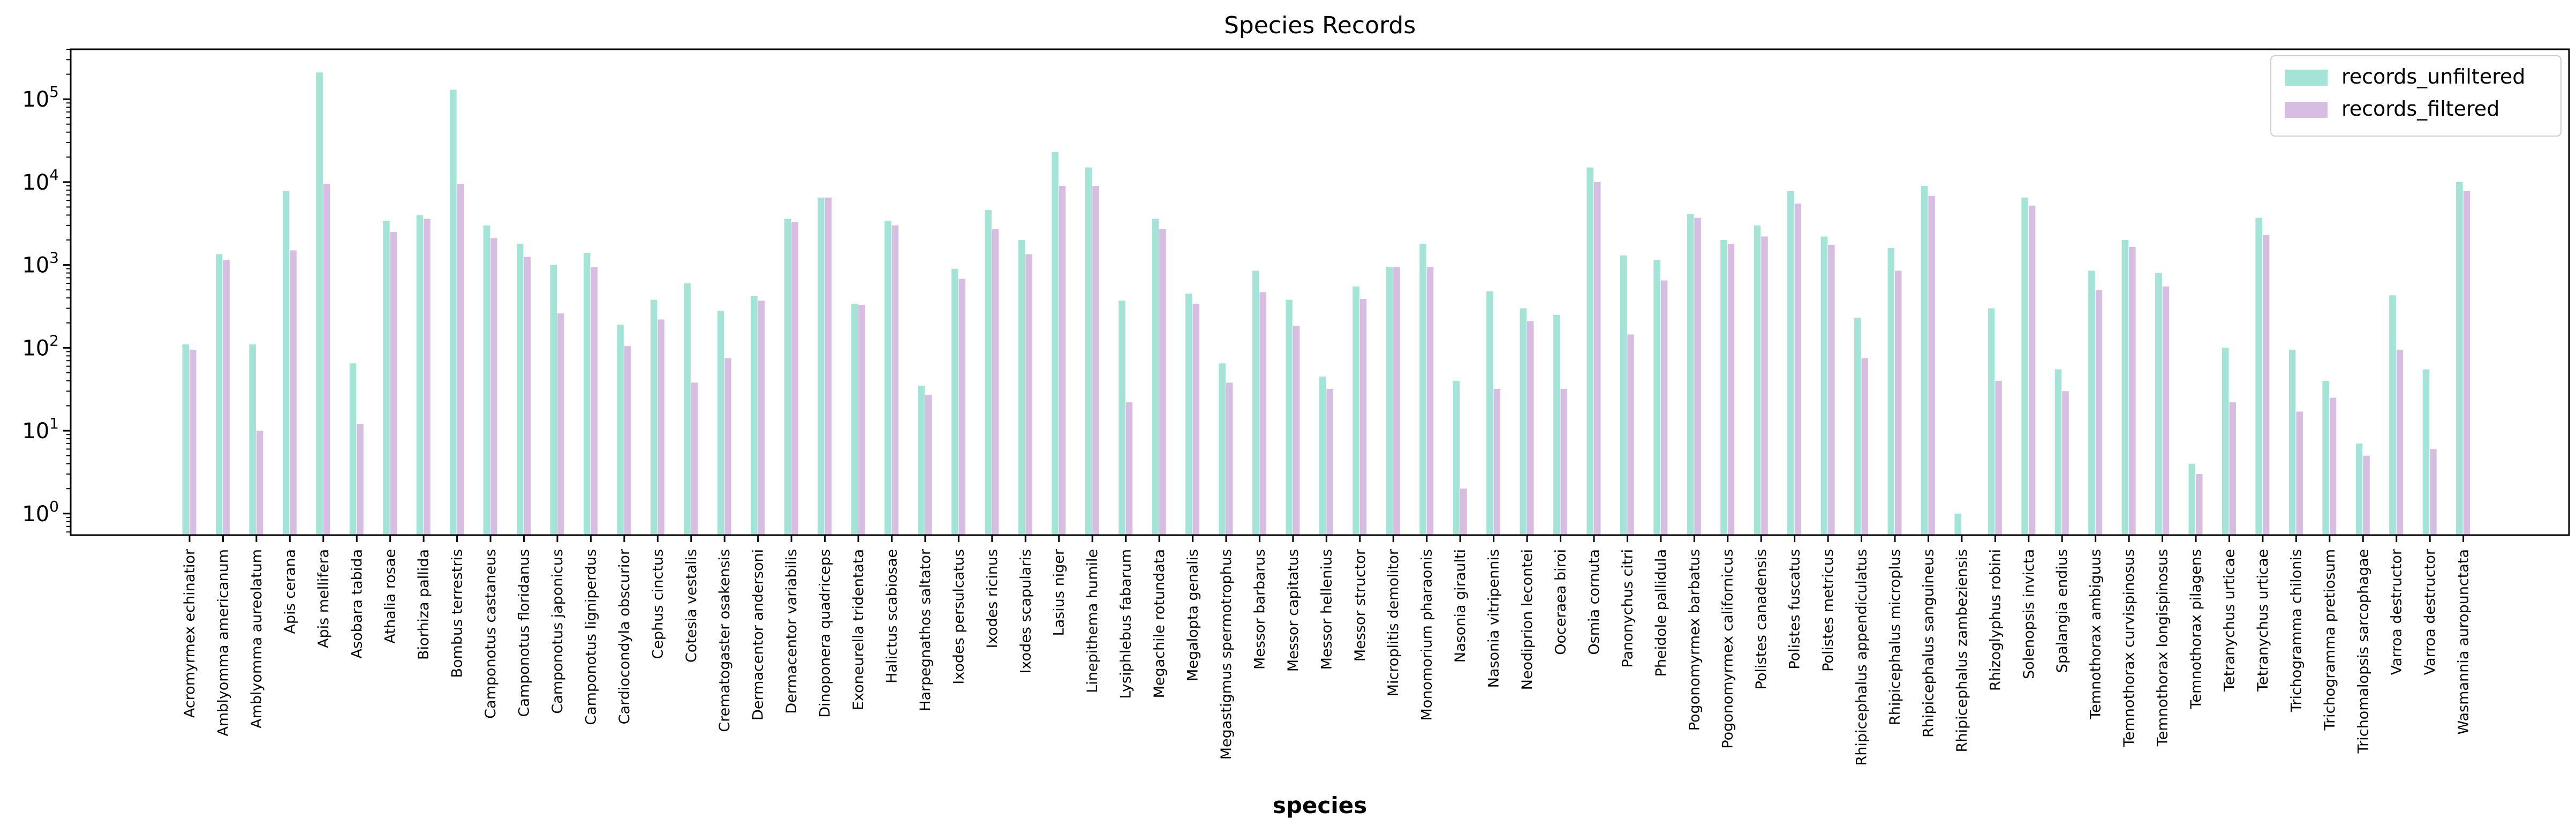 Image resolution: width=2576 pixels, height=834 pixels. What do you see at coordinates (2196, 629) in the screenshot?
I see `x-tick-label: Temnothorax pilagens` at bounding box center [2196, 629].